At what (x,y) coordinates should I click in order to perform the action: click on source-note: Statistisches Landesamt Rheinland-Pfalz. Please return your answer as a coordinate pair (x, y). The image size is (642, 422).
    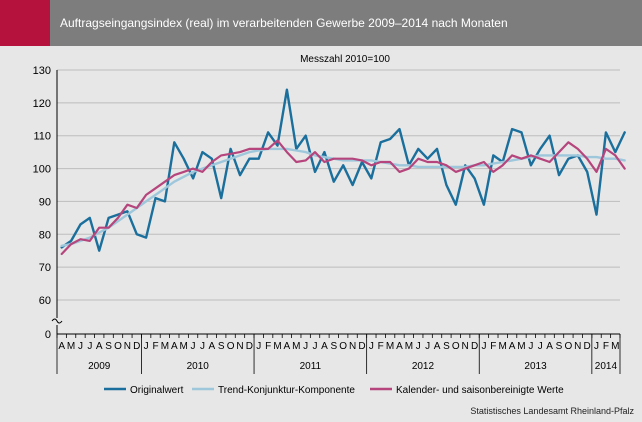
    Looking at the image, I should click on (552, 411).